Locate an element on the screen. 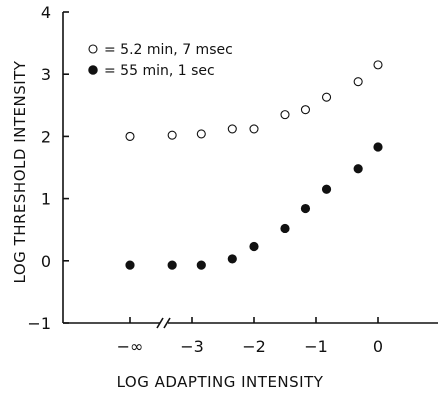 This screenshot has height=405, width=438. legend-marker-open is located at coordinates (93, 49).